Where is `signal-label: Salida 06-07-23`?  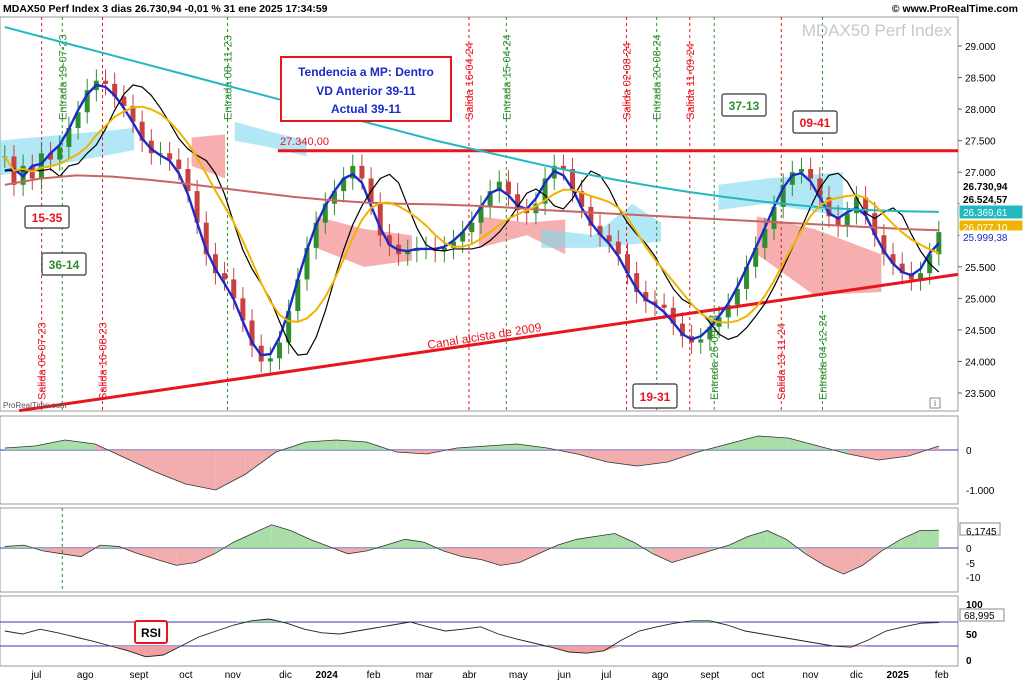 signal-label: Salida 06-07-23 is located at coordinates (43, 361).